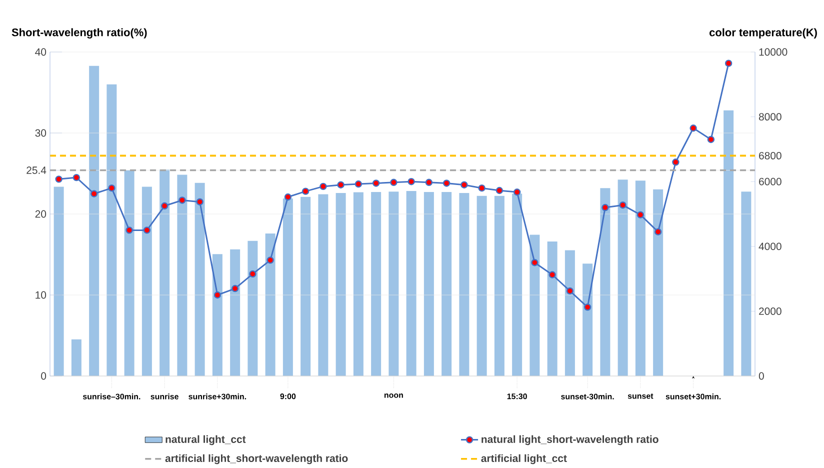 Image resolution: width=824 pixels, height=468 pixels. What do you see at coordinates (256, 459) in the screenshot?
I see `legend-label: artificial light_short-wavelength ratio` at bounding box center [256, 459].